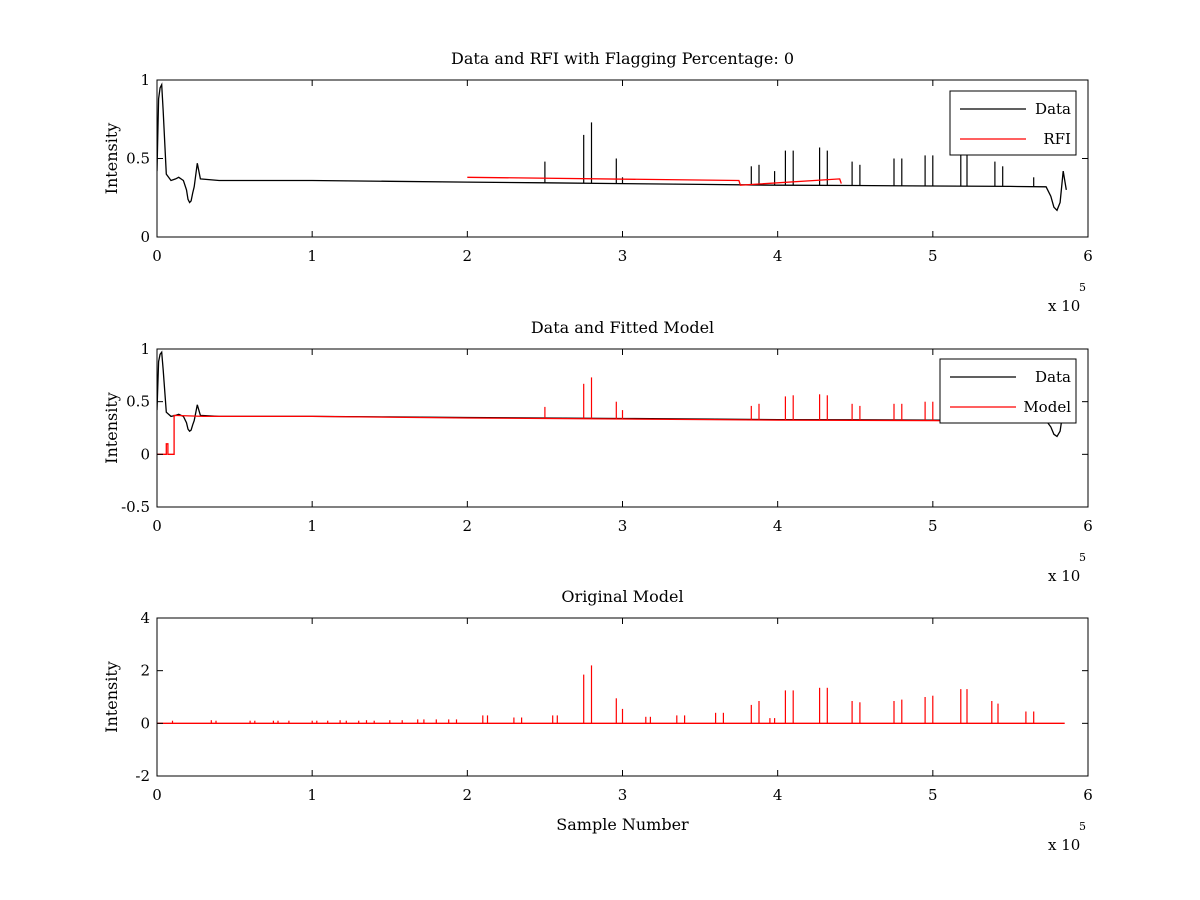  What do you see at coordinates (622, 596) in the screenshot?
I see `chart-title: Original Model` at bounding box center [622, 596].